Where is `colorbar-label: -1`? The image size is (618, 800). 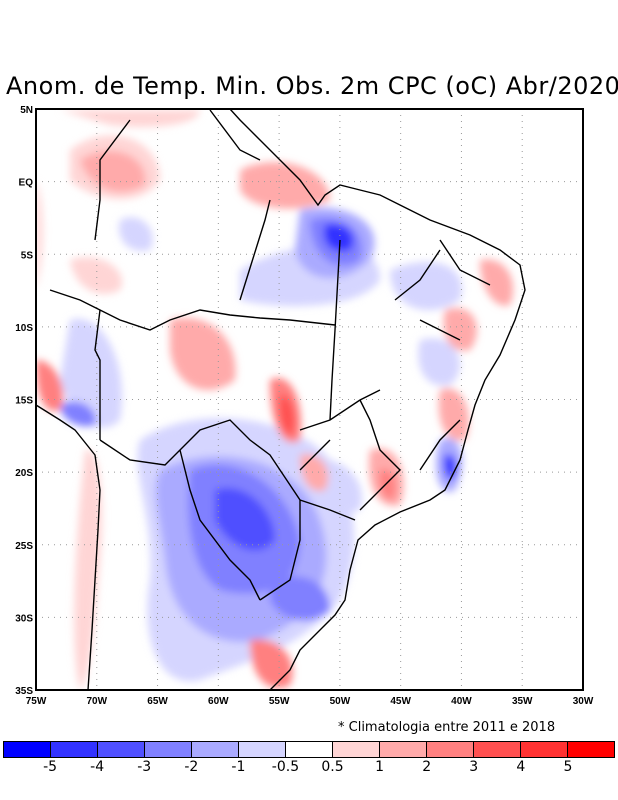 colorbar-label: -1 is located at coordinates (238, 767).